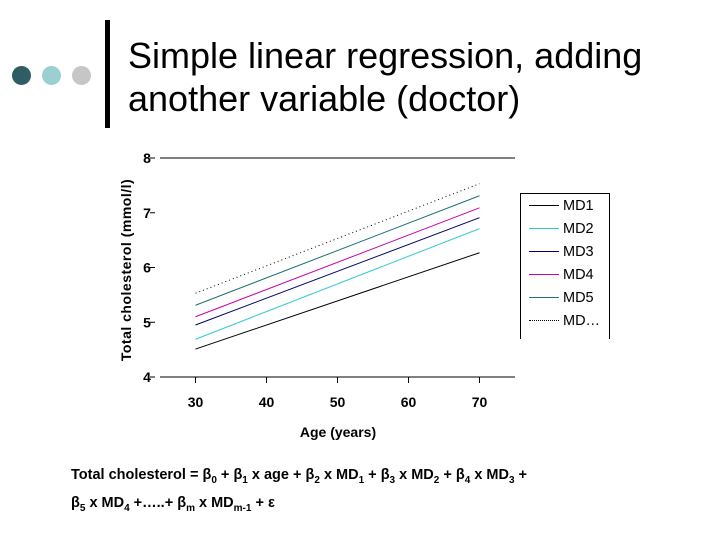  Describe the element at coordinates (126, 270) in the screenshot. I see `y-axis-label: Total cholesterol (mmol/l)` at that location.